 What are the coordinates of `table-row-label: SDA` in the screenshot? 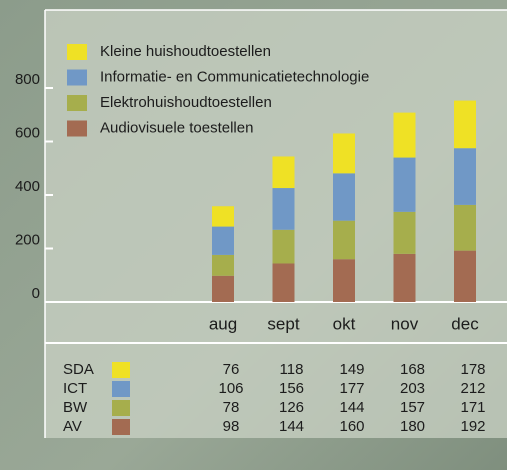 It's located at (78, 369).